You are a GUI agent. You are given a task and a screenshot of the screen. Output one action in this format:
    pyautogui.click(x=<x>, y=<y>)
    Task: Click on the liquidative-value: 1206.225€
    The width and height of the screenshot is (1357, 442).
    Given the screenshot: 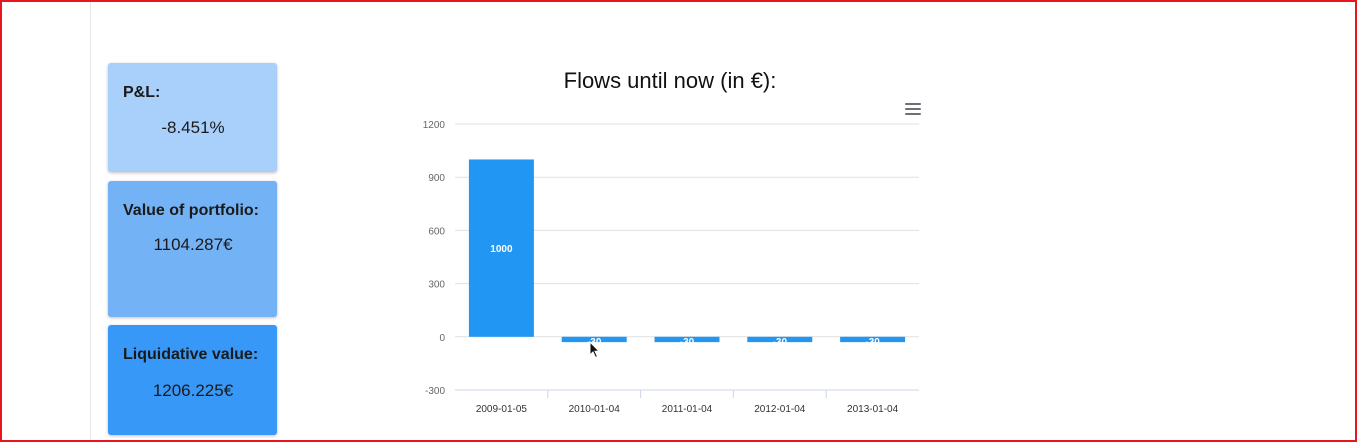 What is the action you would take?
    pyautogui.click(x=193, y=390)
    